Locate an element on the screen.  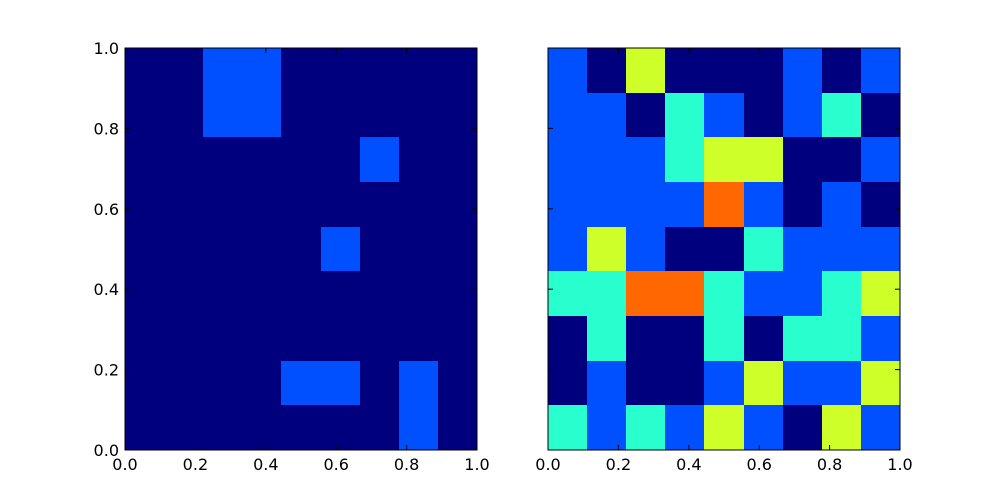
y-tick-label: 0.6 is located at coordinates (106, 209).